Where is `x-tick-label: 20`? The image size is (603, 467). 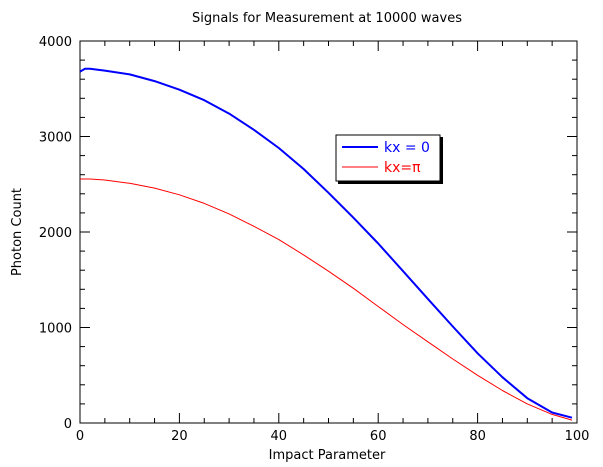 x-tick-label: 20 is located at coordinates (179, 436).